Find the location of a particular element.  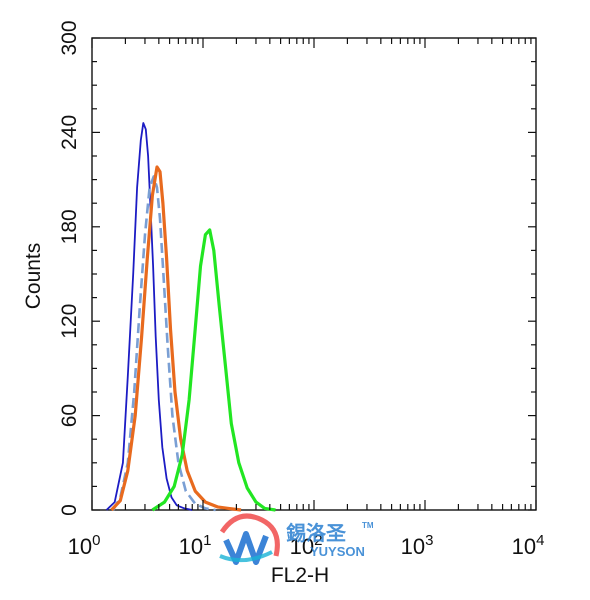

x-tick-label: 10¹ is located at coordinates (195, 545).